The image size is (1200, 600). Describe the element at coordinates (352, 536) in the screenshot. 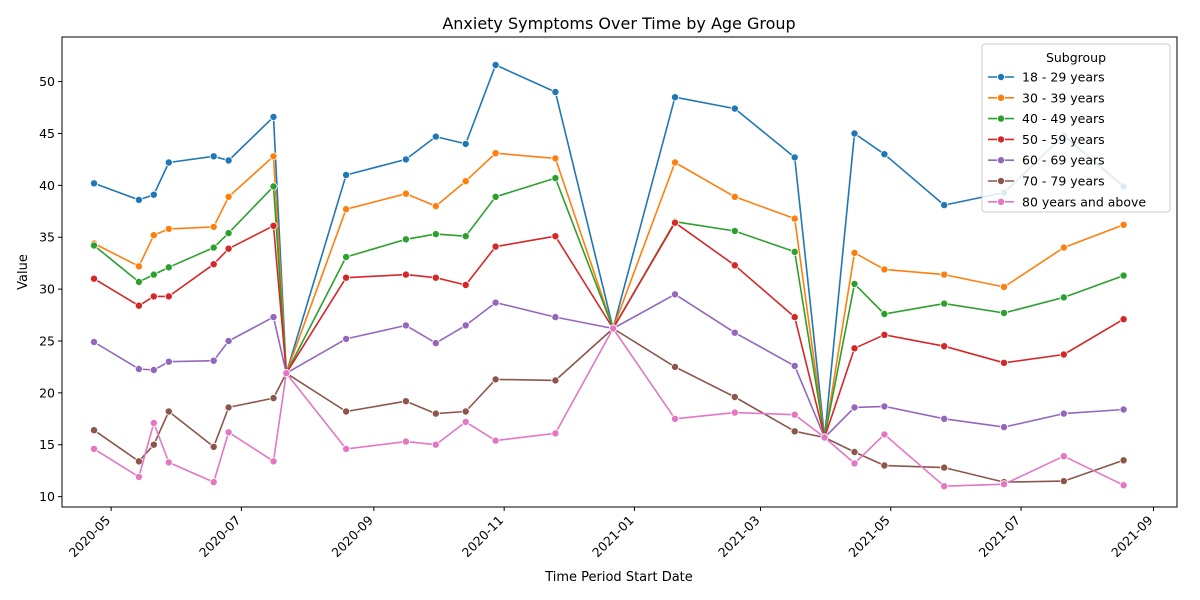

I see `x-tick-label: 2020-09` at that location.